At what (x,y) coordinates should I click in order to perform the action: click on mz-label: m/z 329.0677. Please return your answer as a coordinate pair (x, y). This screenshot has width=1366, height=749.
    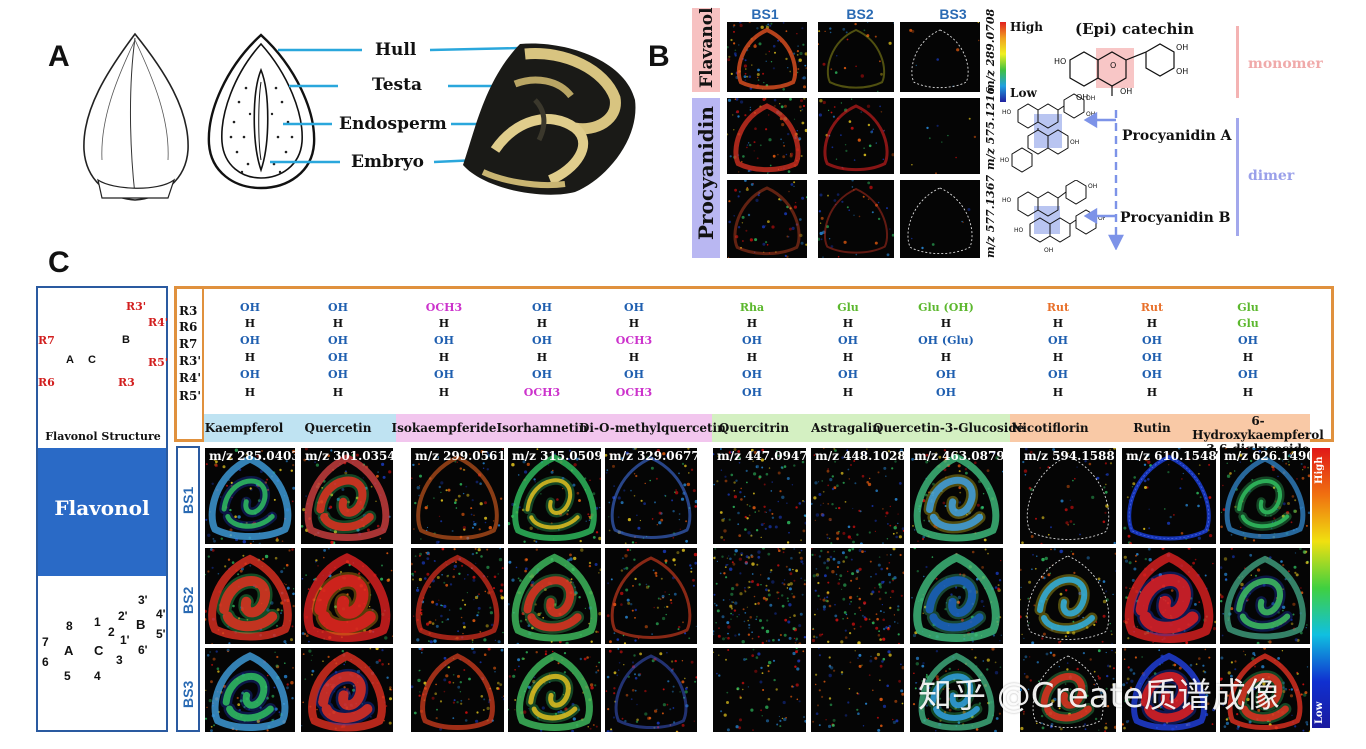
    Looking at the image, I should click on (653, 456).